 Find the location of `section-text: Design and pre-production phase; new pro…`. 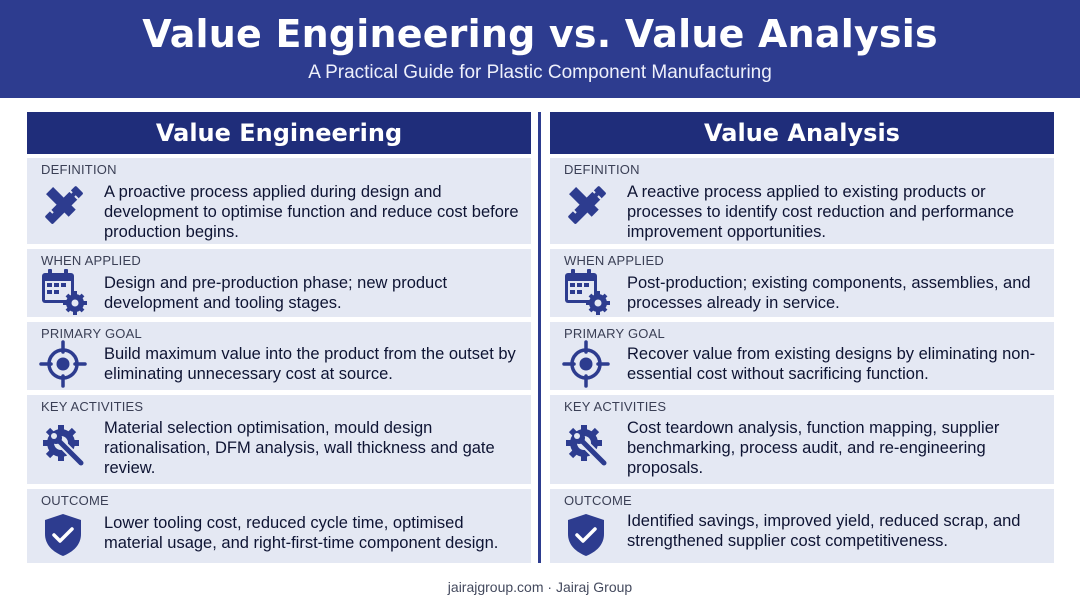

section-text: Design and pre-production phase; new pro… is located at coordinates (276, 293).